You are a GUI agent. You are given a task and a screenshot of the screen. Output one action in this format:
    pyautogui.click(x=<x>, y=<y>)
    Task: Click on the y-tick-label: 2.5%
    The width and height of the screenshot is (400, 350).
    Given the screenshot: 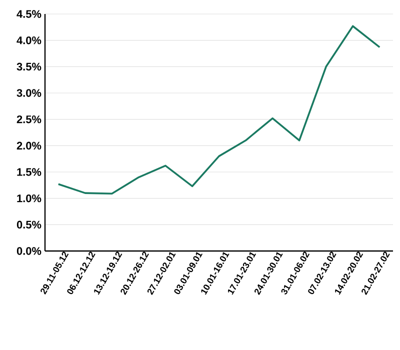 What is the action you would take?
    pyautogui.click(x=29, y=119)
    